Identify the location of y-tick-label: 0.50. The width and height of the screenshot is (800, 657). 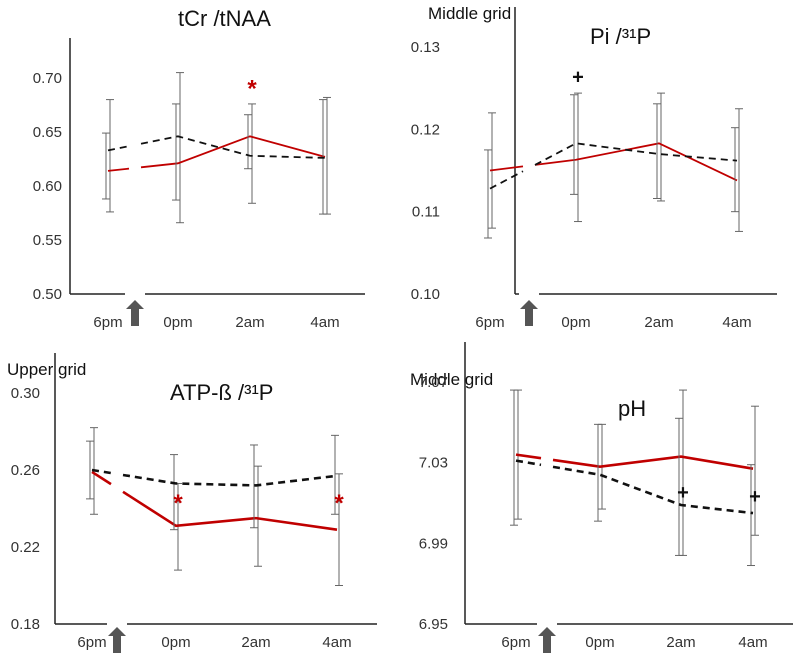
(47, 294).